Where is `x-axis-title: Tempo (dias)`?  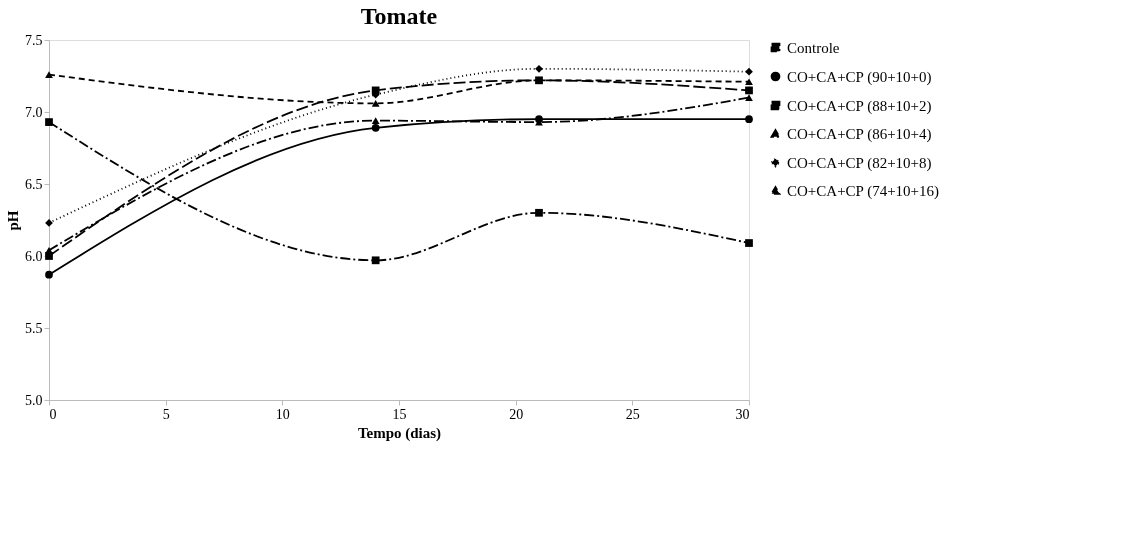
x-axis-title: Tempo (dias) is located at coordinates (399, 433).